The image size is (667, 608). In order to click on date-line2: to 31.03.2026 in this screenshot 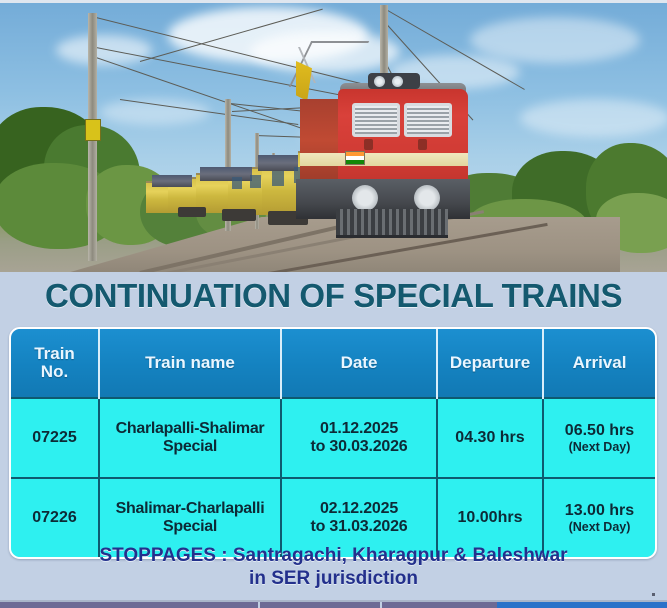, I will do `click(359, 526)`.